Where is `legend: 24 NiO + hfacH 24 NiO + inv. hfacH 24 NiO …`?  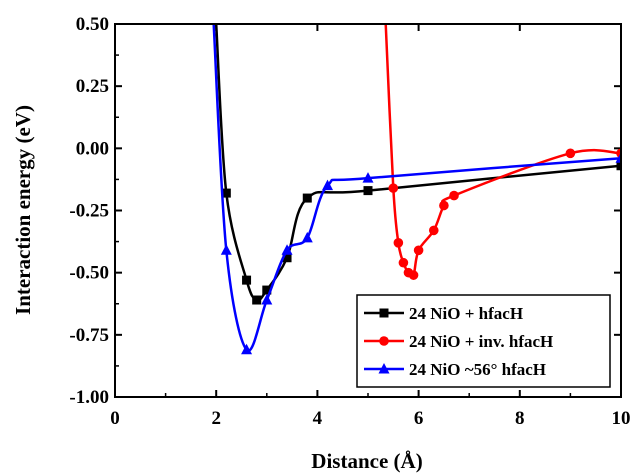
legend: 24 NiO + hfacH 24 NiO + inv. hfacH 24 NiO … is located at coordinates (483, 341).